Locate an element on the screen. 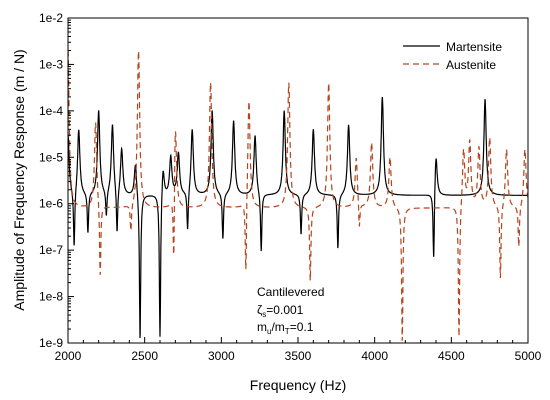  annotation-mass-ratio: mu/mT=0.1 is located at coordinates (285, 328).